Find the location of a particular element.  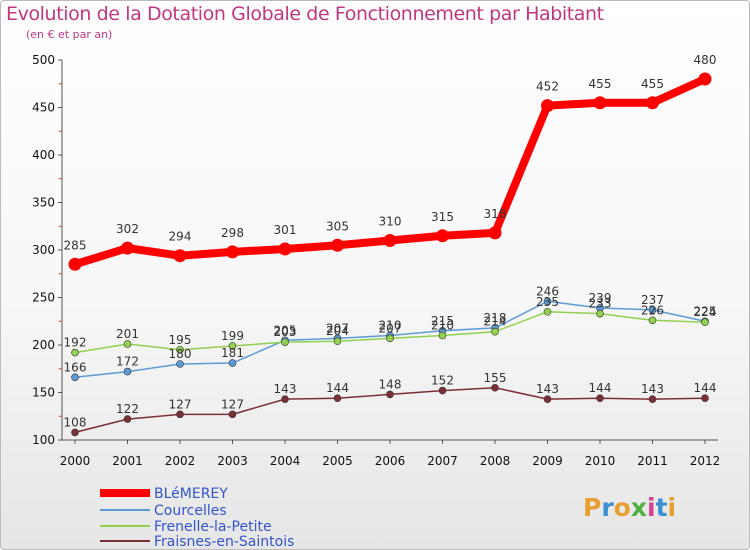

x-tick-label: 2005 is located at coordinates (337, 461).